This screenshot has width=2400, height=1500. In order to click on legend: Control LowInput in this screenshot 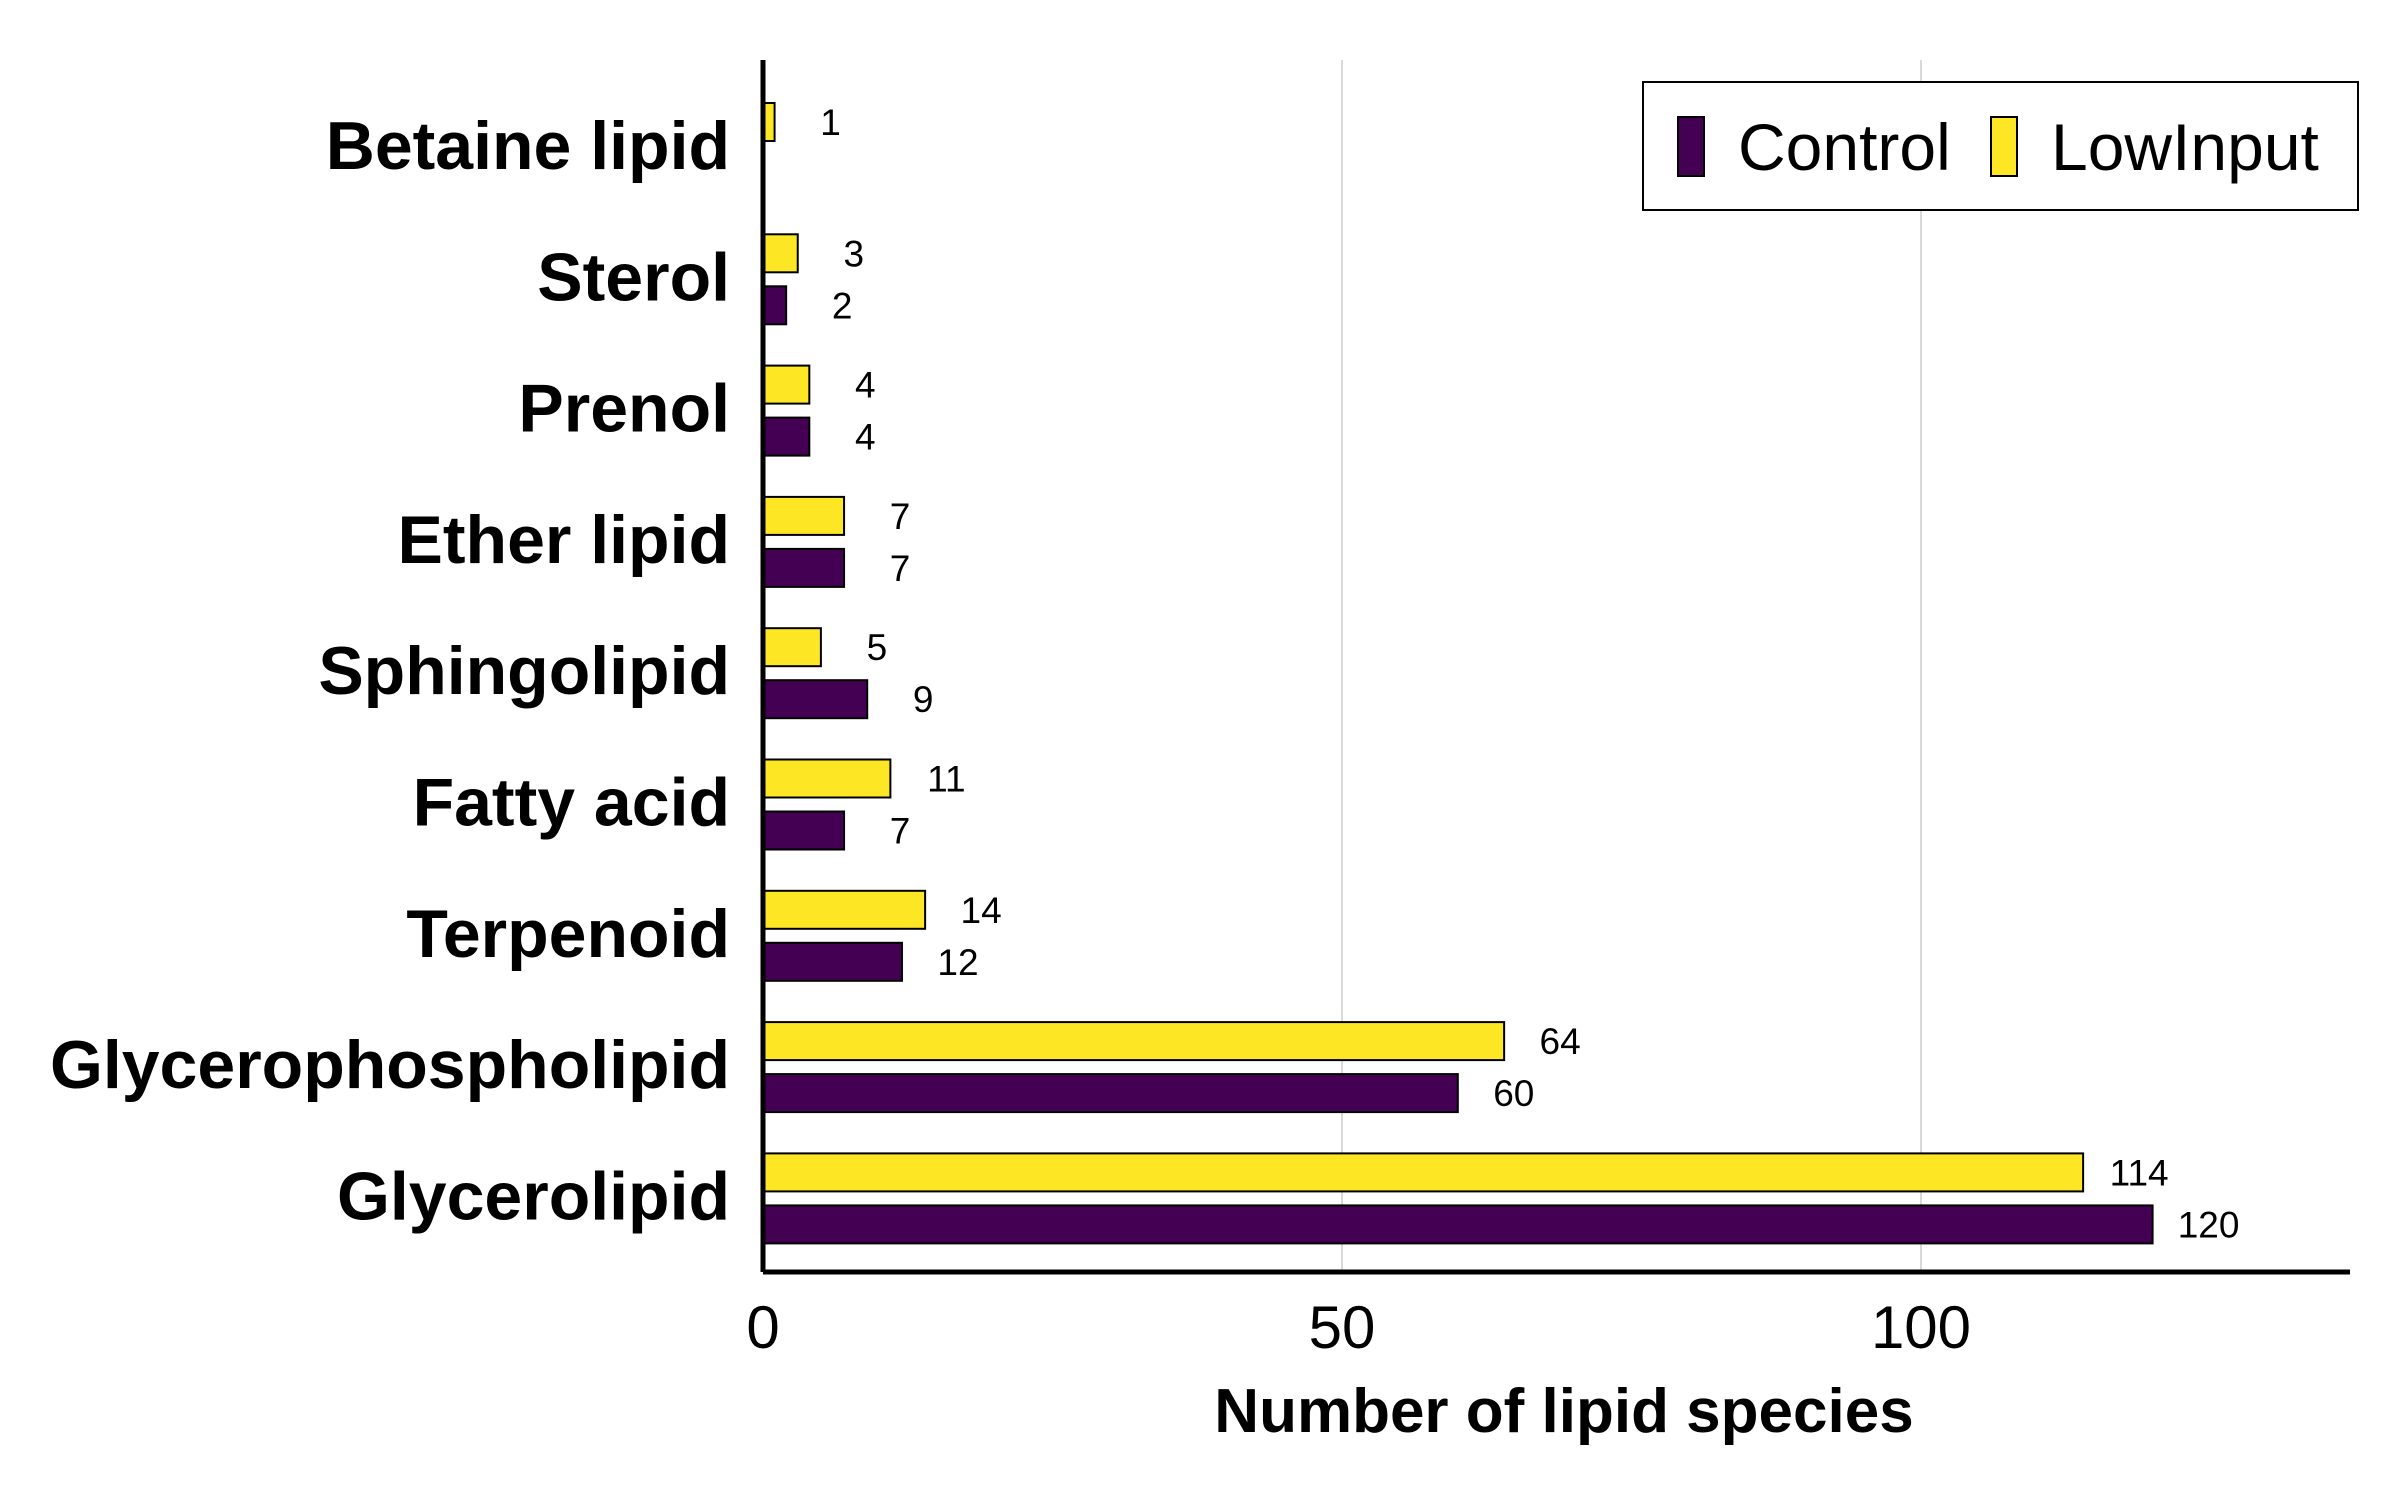, I will do `click(2000, 146)`.